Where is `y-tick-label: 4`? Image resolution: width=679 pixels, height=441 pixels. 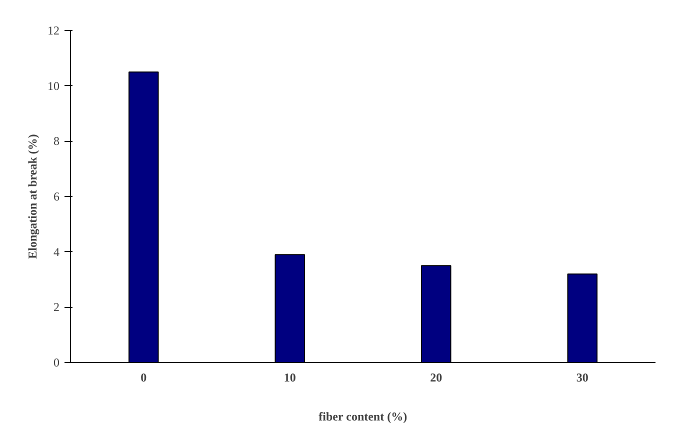 y-tick-label: 4 is located at coordinates (57, 251).